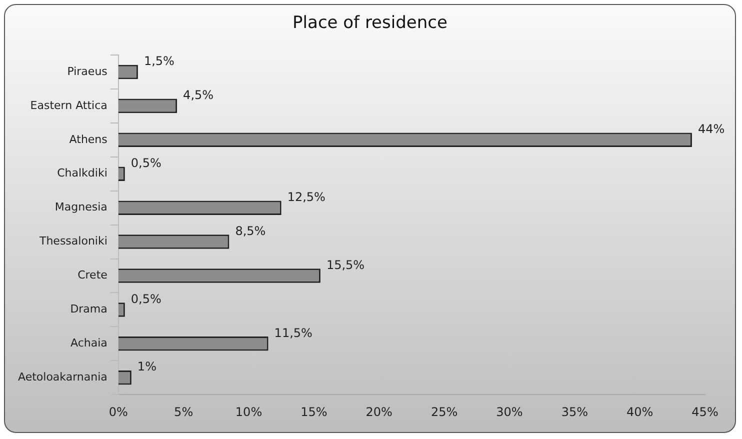  What do you see at coordinates (198, 95) in the screenshot?
I see `data-label: 4,5%` at bounding box center [198, 95].